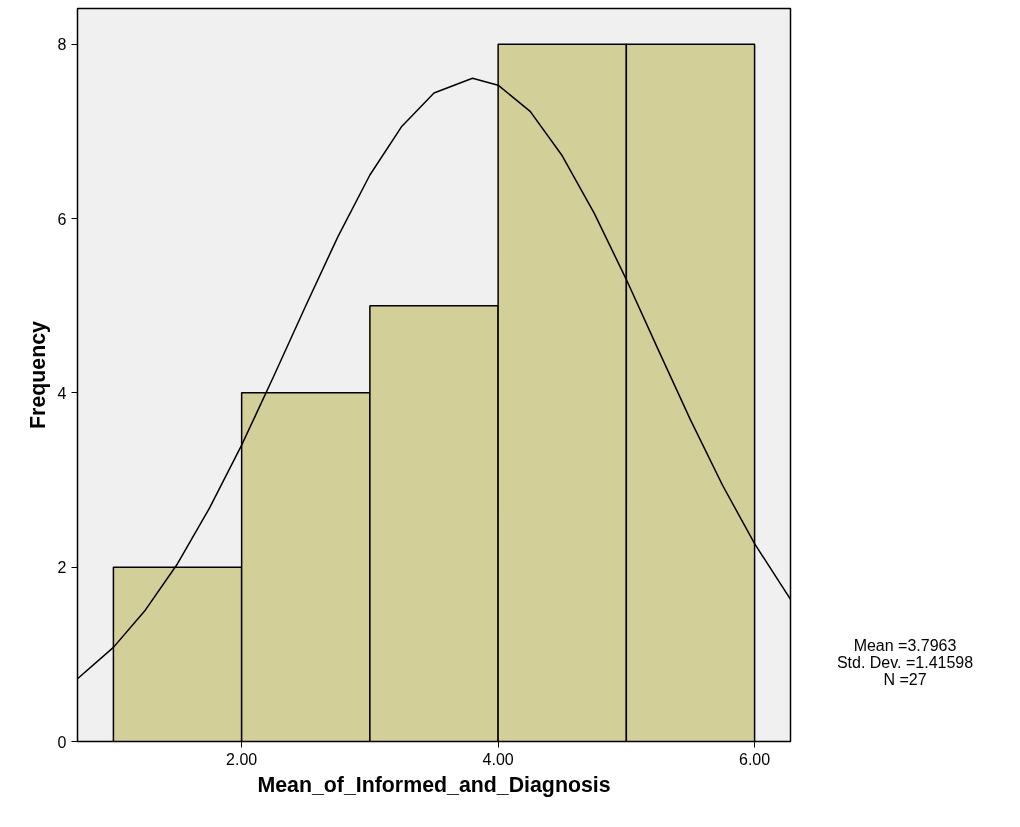  I want to click on text: Mean =3.7963, so click(905, 645).